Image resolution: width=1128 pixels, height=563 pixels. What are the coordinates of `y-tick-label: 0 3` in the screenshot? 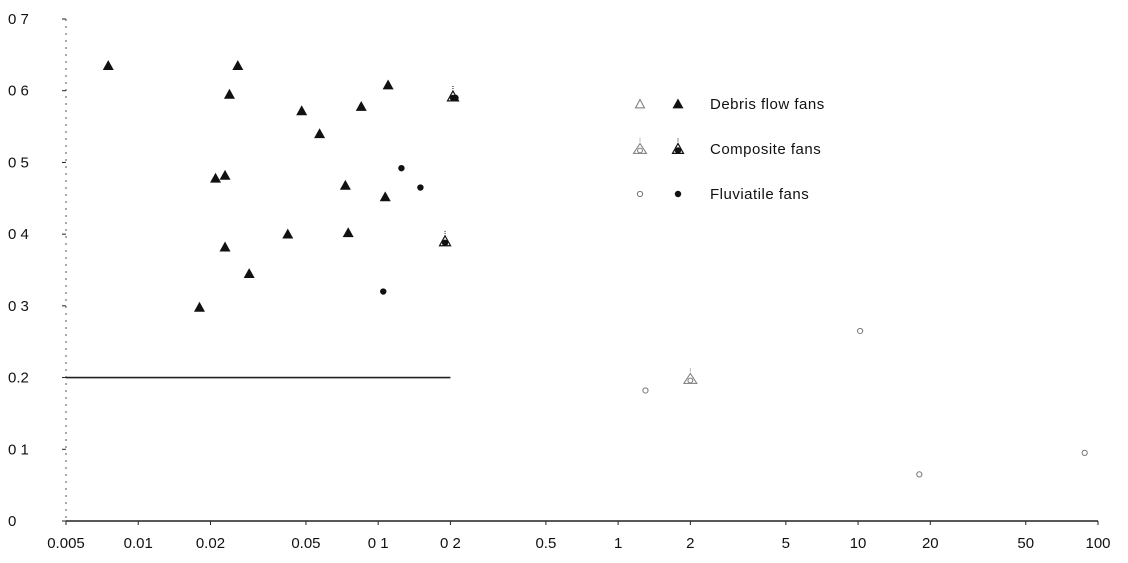 It's located at (18, 306).